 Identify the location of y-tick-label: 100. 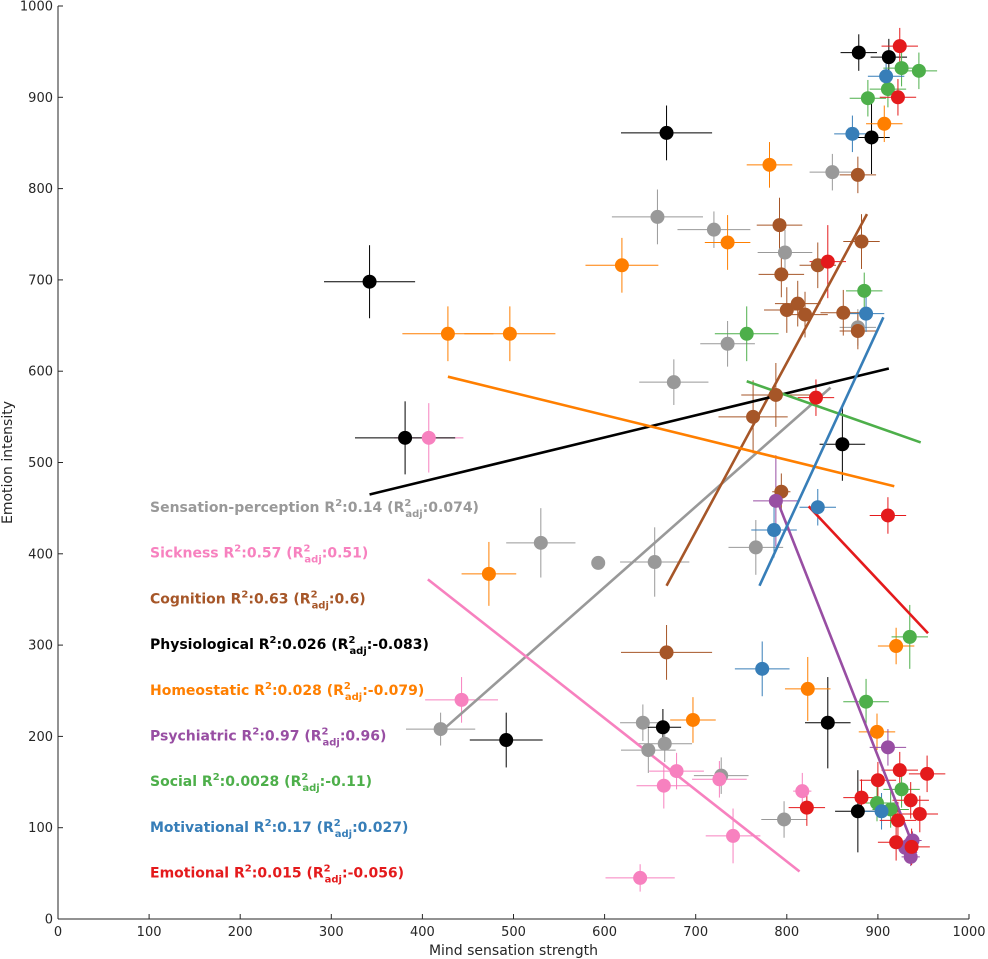
(40, 828).